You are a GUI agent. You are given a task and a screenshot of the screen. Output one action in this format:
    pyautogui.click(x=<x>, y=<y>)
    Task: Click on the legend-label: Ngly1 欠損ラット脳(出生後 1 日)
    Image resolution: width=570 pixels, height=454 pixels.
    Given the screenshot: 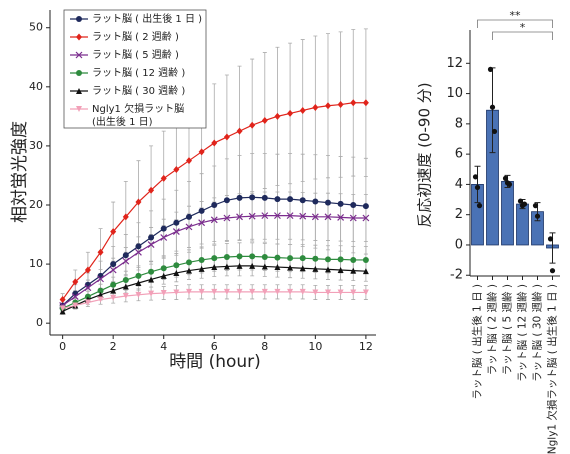 What is the action you would take?
    pyautogui.click(x=138, y=115)
    